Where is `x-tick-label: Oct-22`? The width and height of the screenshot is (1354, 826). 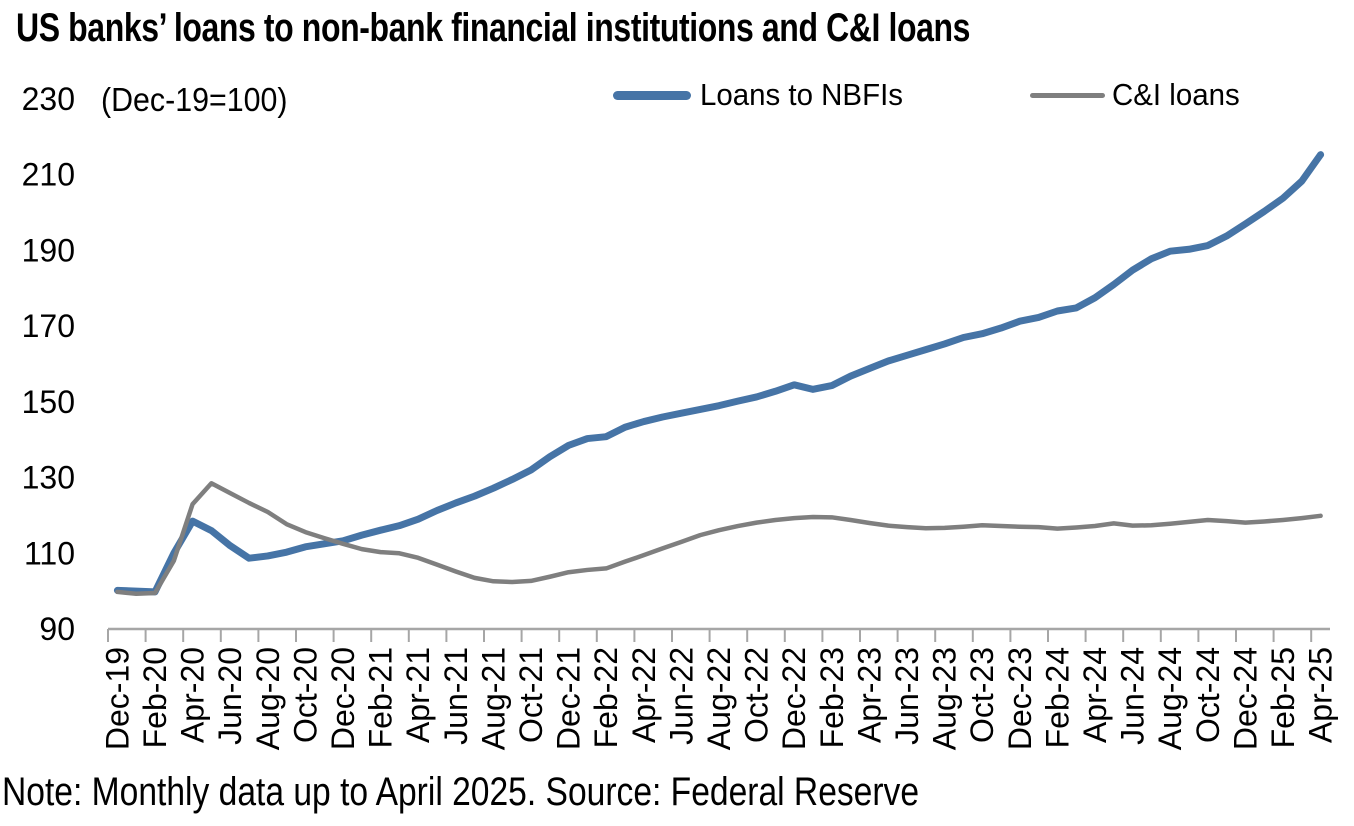 x-tick-label: Oct-22 is located at coordinates (757, 695).